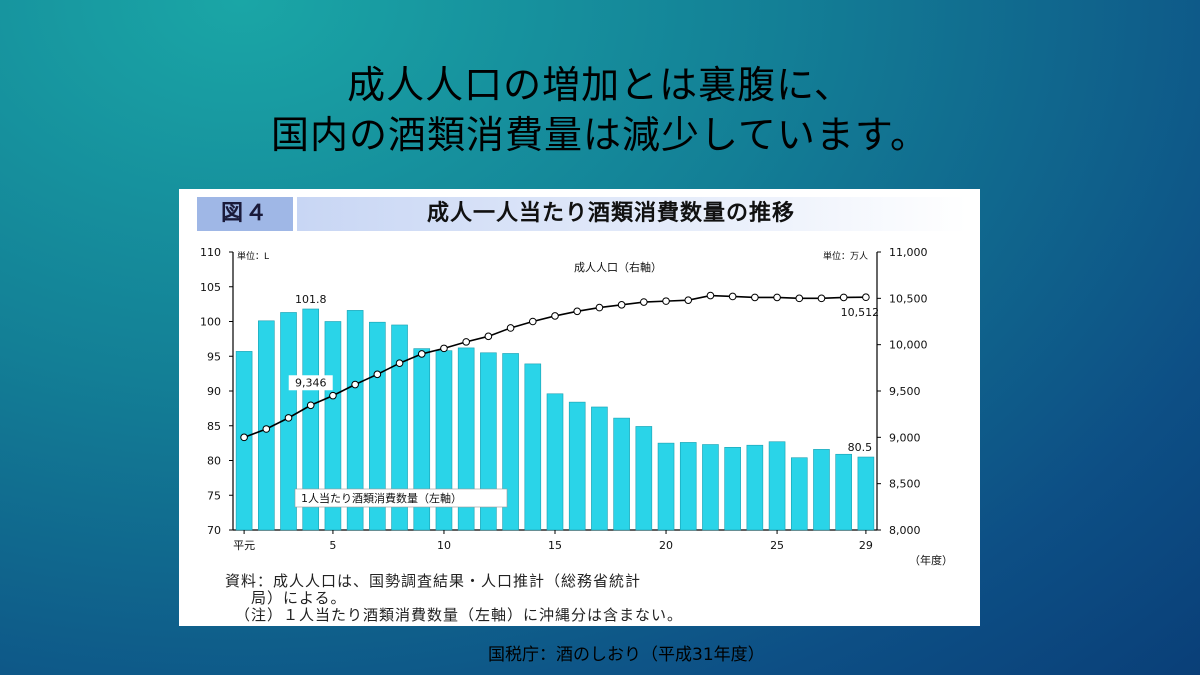  What do you see at coordinates (433, 581) in the screenshot?
I see `figure-note-line1: 資料：成人人口は、国勢調査結果・人口推計（総務省統計` at bounding box center [433, 581].